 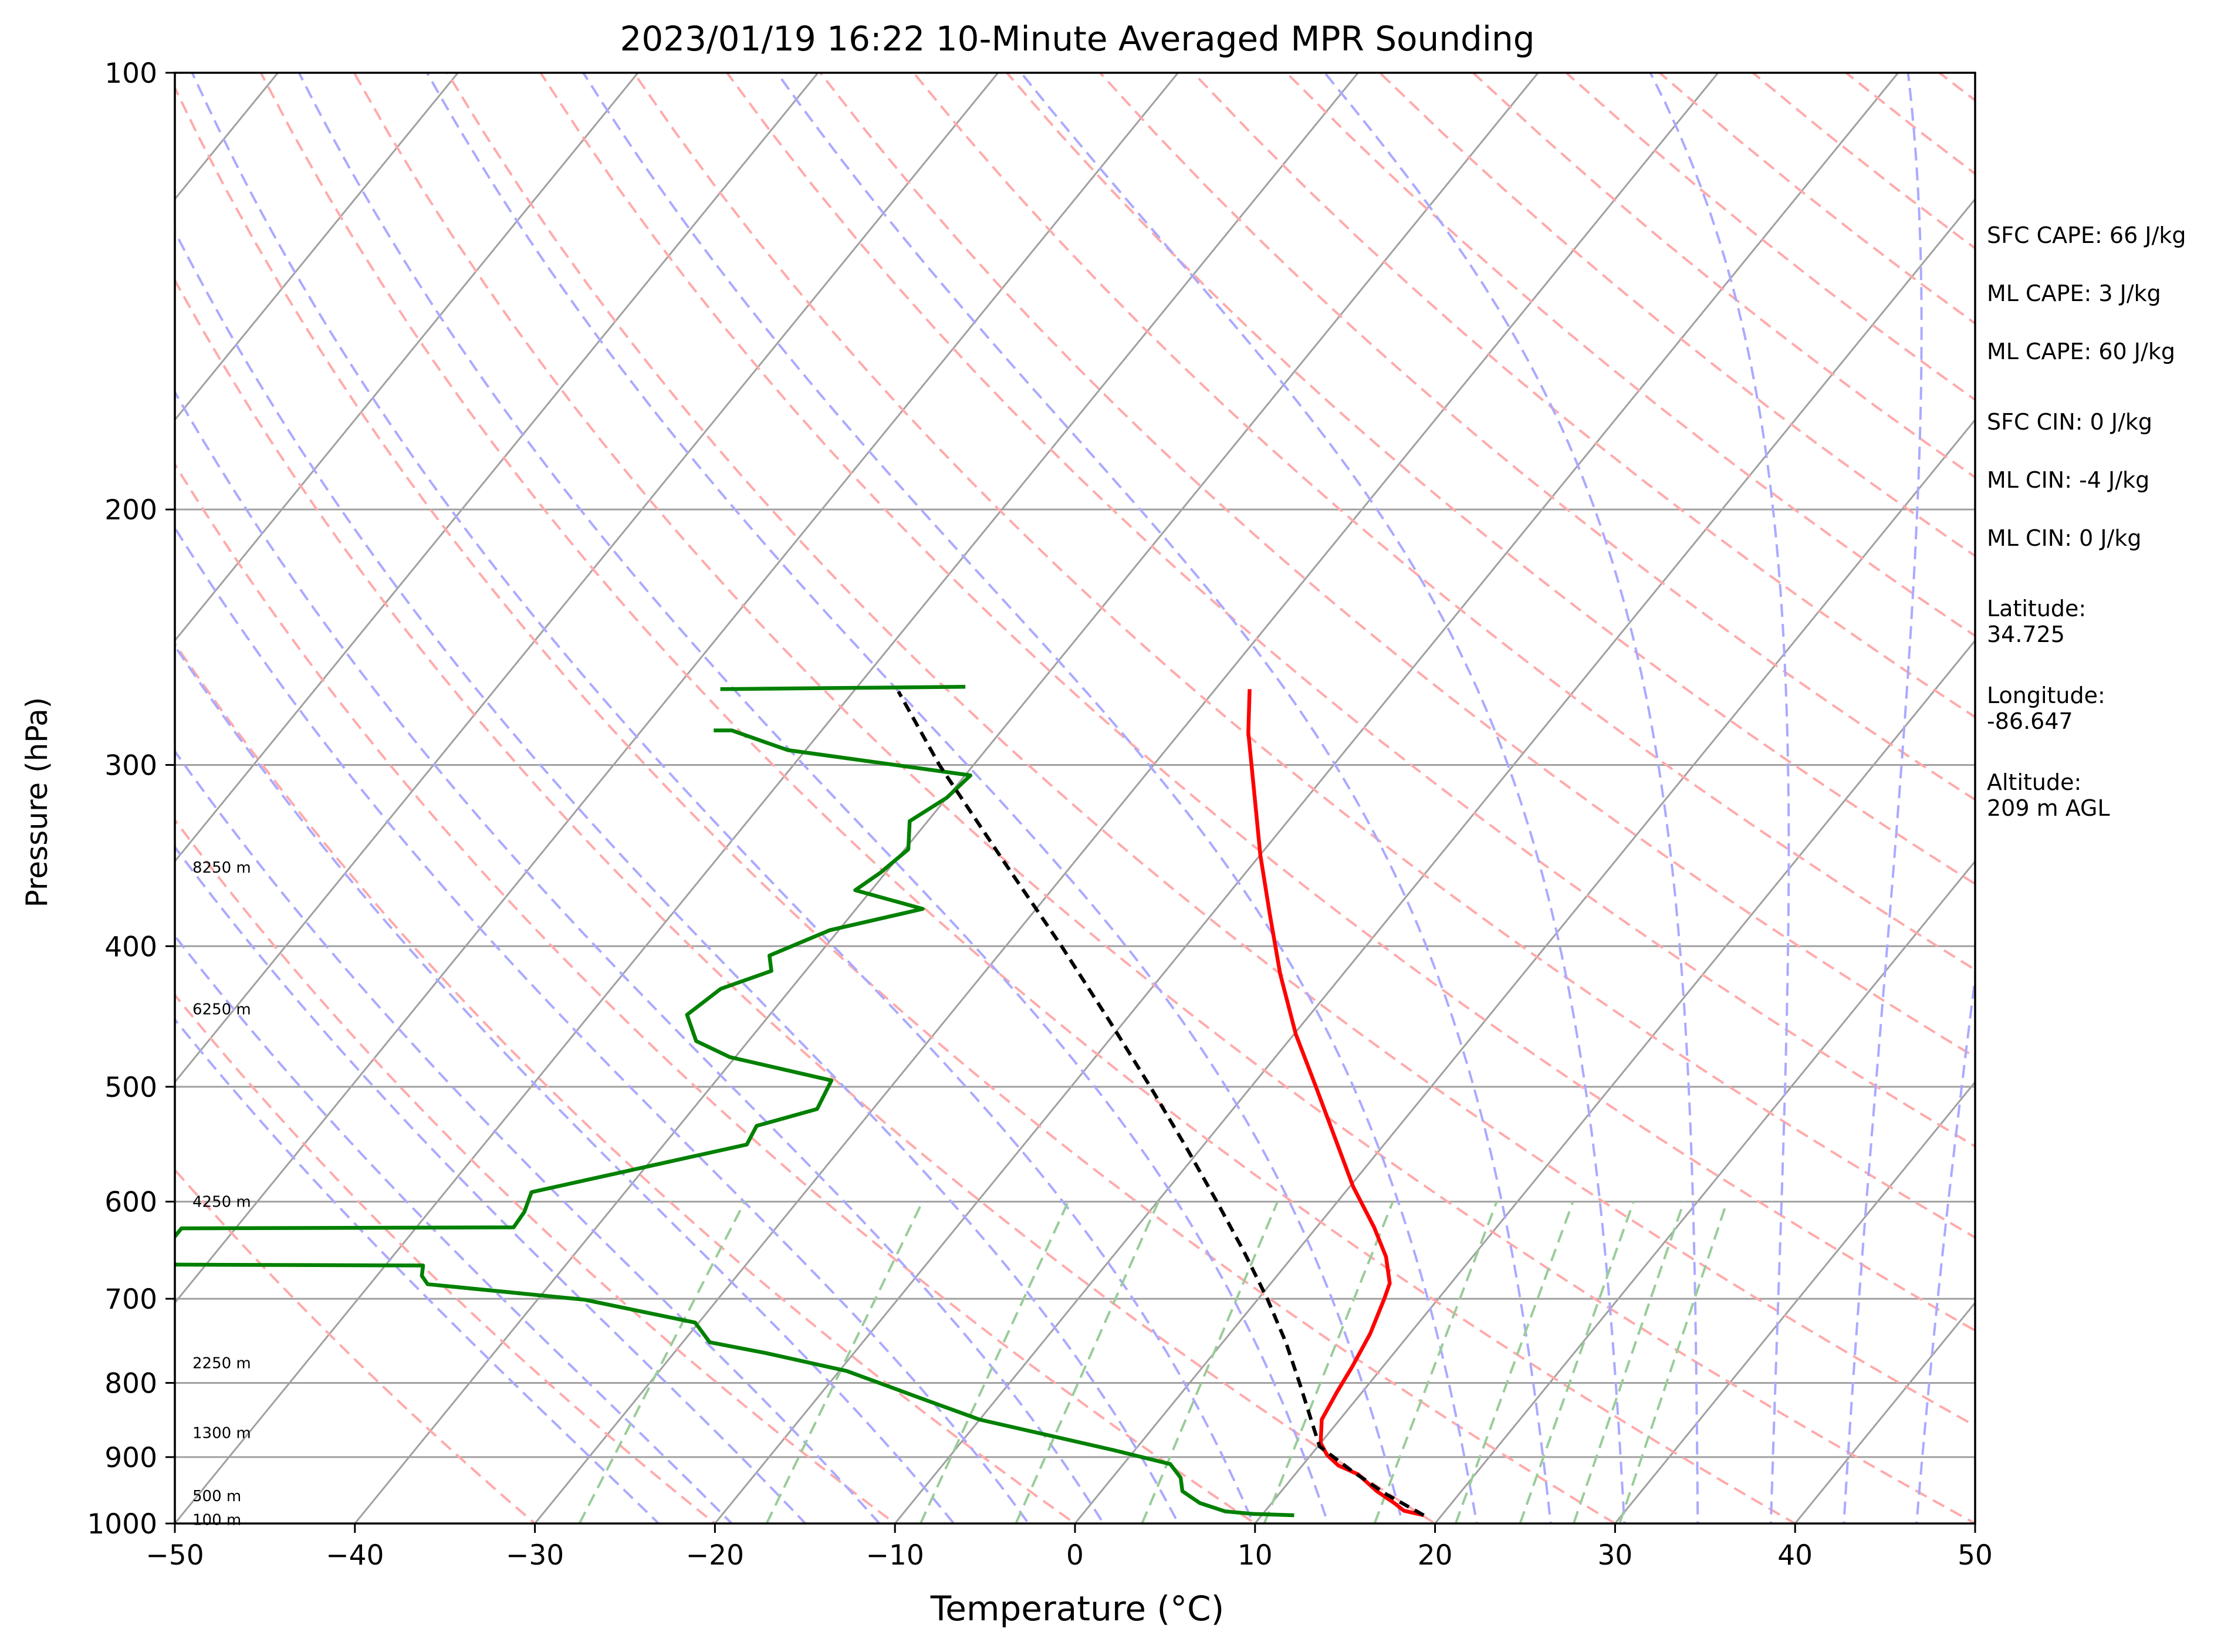 I want to click on annotation-text: Latitude:, so click(x=2037, y=608).